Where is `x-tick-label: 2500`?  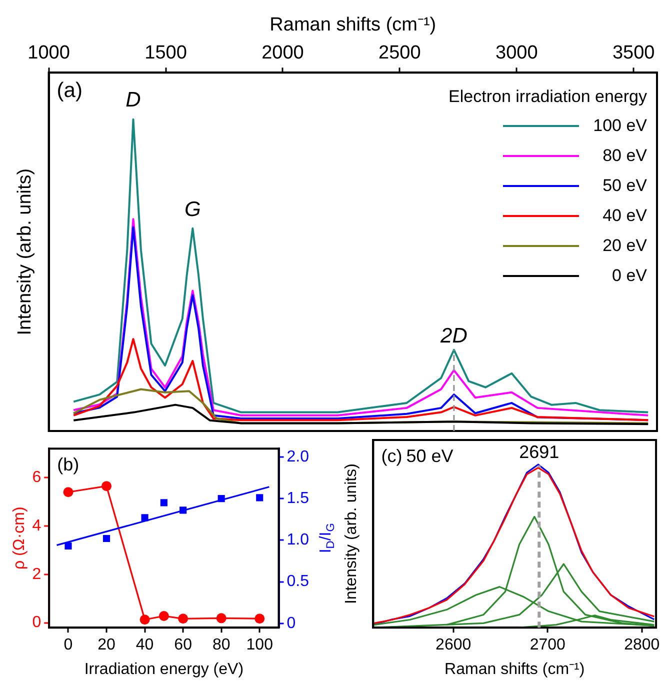
x-tick-label: 2500 is located at coordinates (399, 53).